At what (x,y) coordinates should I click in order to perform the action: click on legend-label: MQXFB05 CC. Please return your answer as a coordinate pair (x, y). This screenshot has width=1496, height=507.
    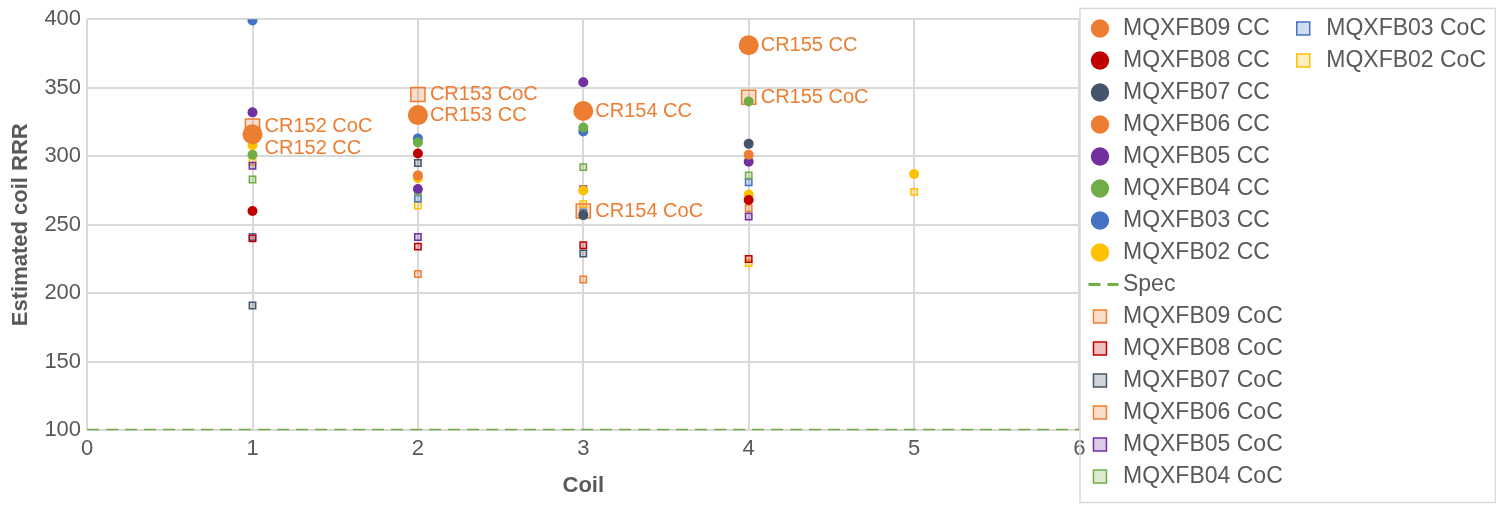
    Looking at the image, I should click on (1196, 154).